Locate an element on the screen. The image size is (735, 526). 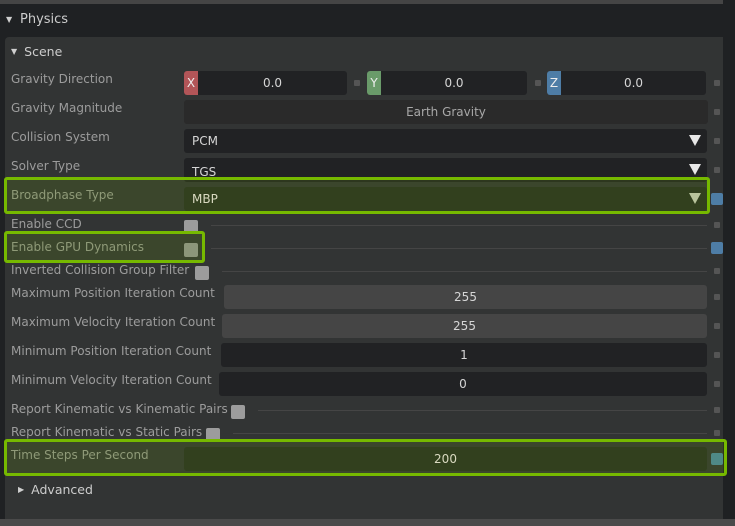
scene-subsection-header: ▼ Scene is located at coordinates (33, 51).